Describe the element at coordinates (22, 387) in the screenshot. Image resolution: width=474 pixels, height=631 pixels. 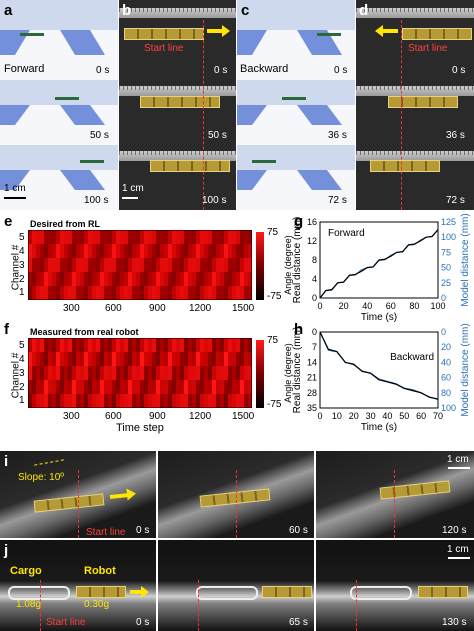
I see `ytick: 2` at that location.